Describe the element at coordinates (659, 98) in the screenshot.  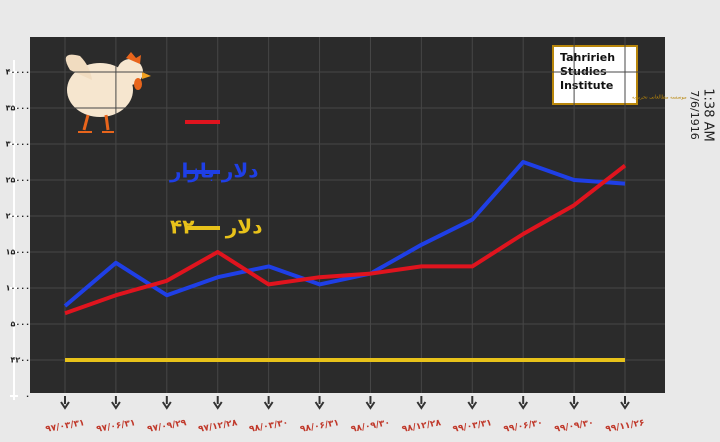
I see `logo-text: موسسه مطالعاتی تحریریه` at that location.